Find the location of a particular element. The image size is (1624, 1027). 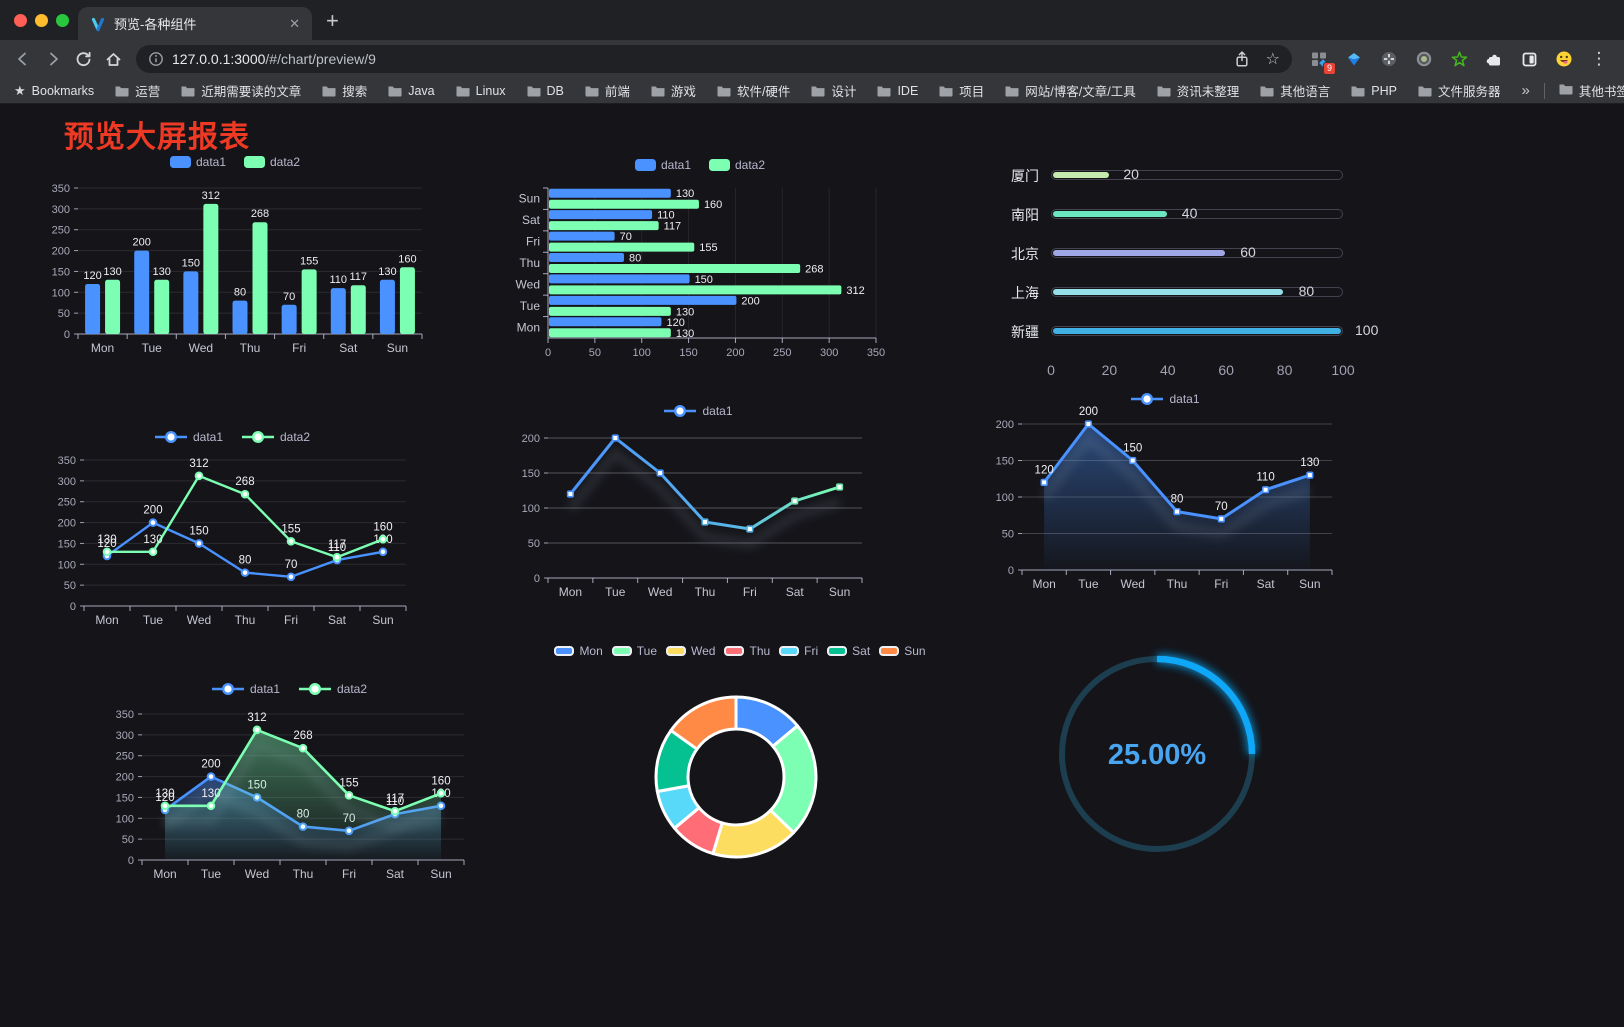

bookmark-item: Linux is located at coordinates (481, 90).